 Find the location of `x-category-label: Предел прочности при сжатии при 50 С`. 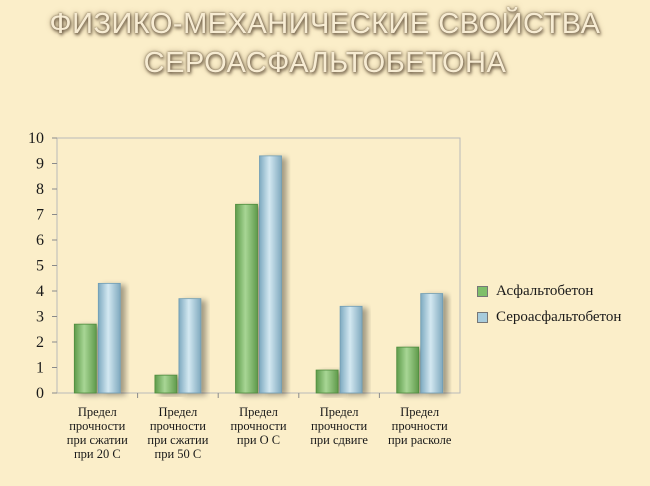

x-category-label: Предел прочности при сжатии при 50 С is located at coordinates (177, 433).